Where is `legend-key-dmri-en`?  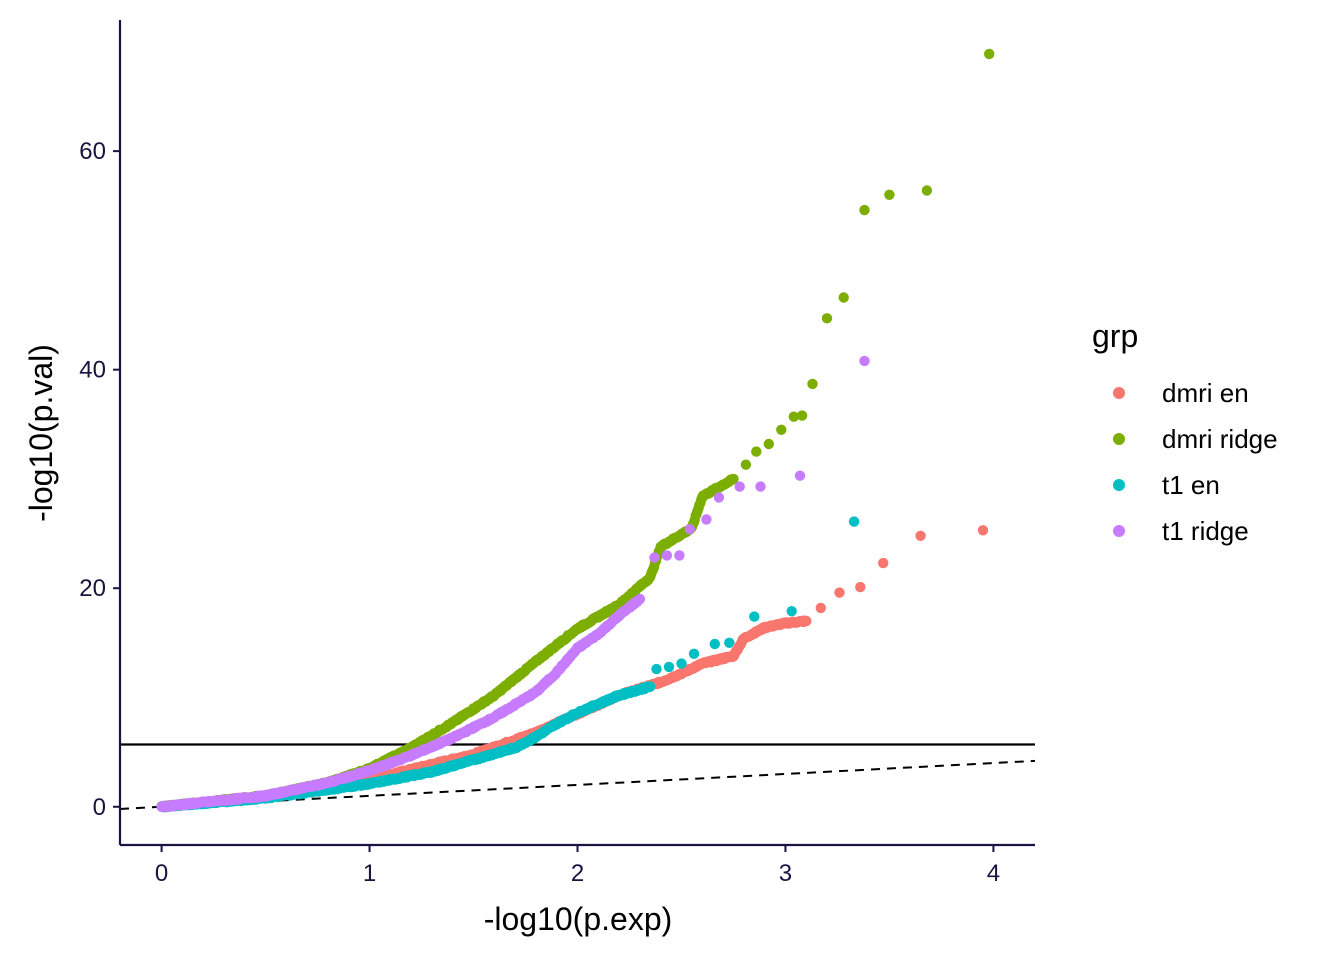 legend-key-dmri-en is located at coordinates (1119, 393).